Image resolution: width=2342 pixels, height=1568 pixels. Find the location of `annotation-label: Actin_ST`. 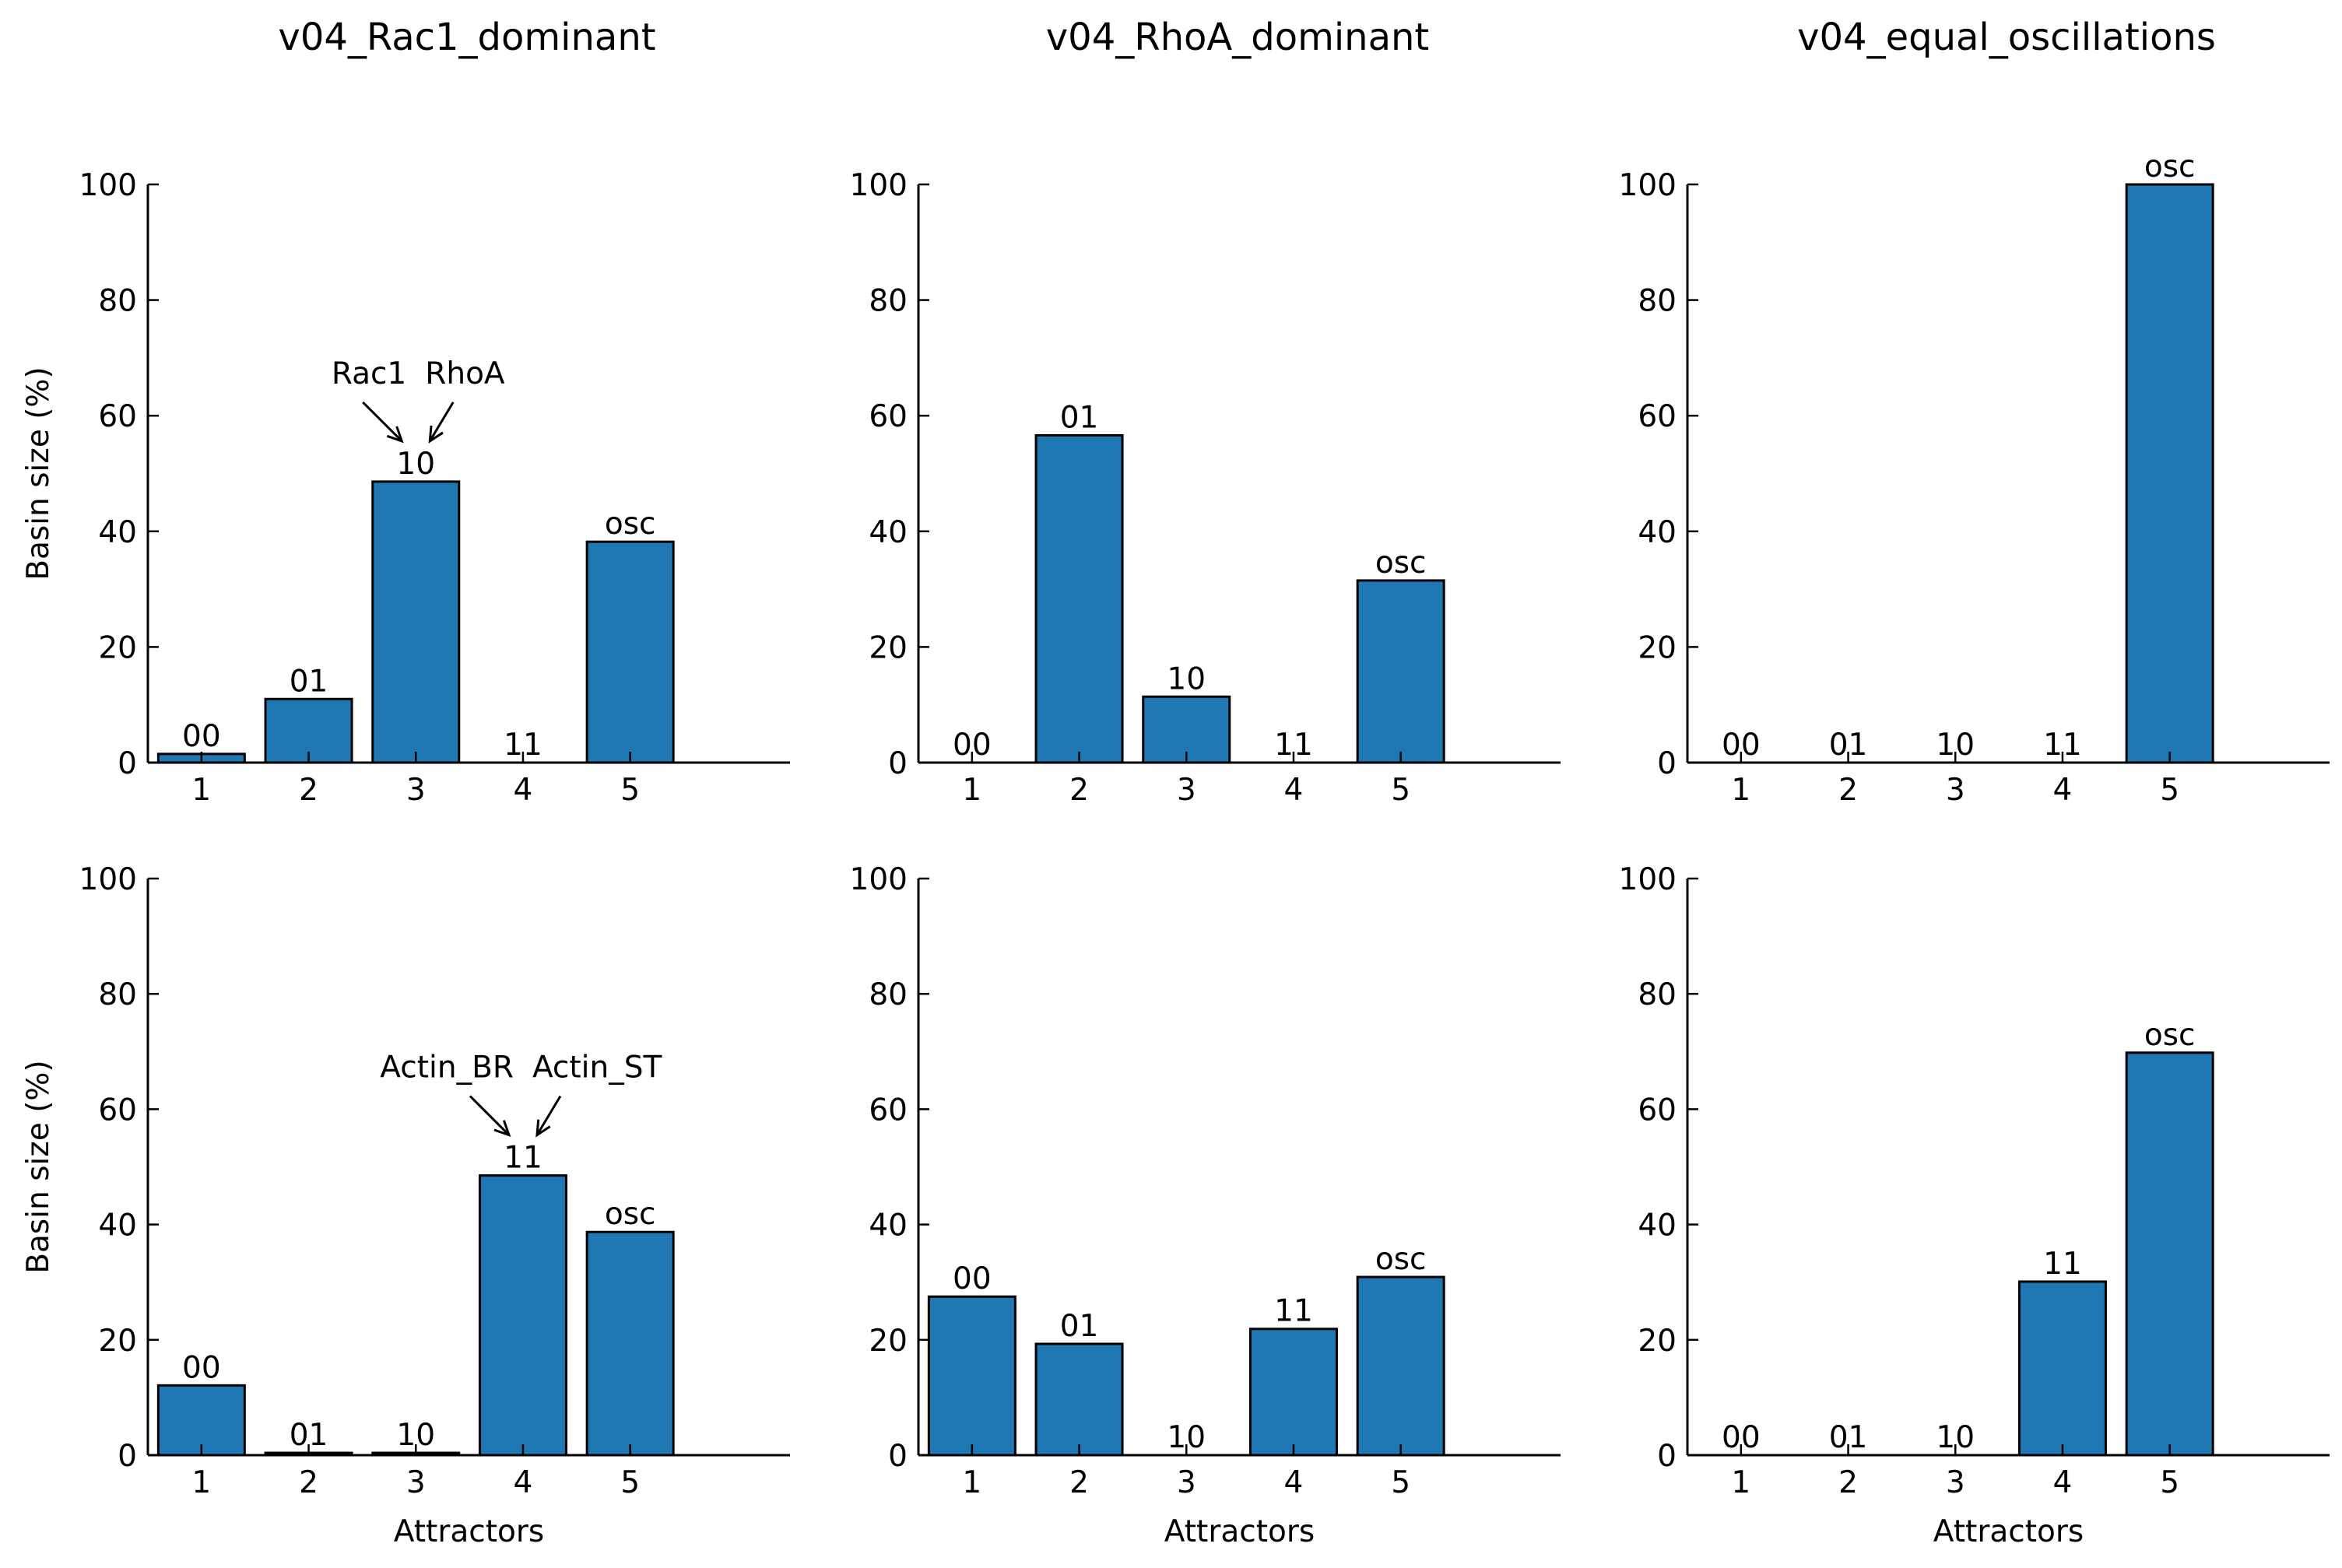

annotation-label: Actin_ST is located at coordinates (597, 1068).